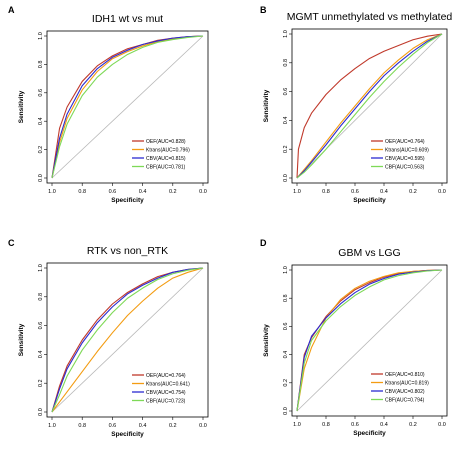  I want to click on panel-title: IDH1 wt vs mut, so click(127, 19).